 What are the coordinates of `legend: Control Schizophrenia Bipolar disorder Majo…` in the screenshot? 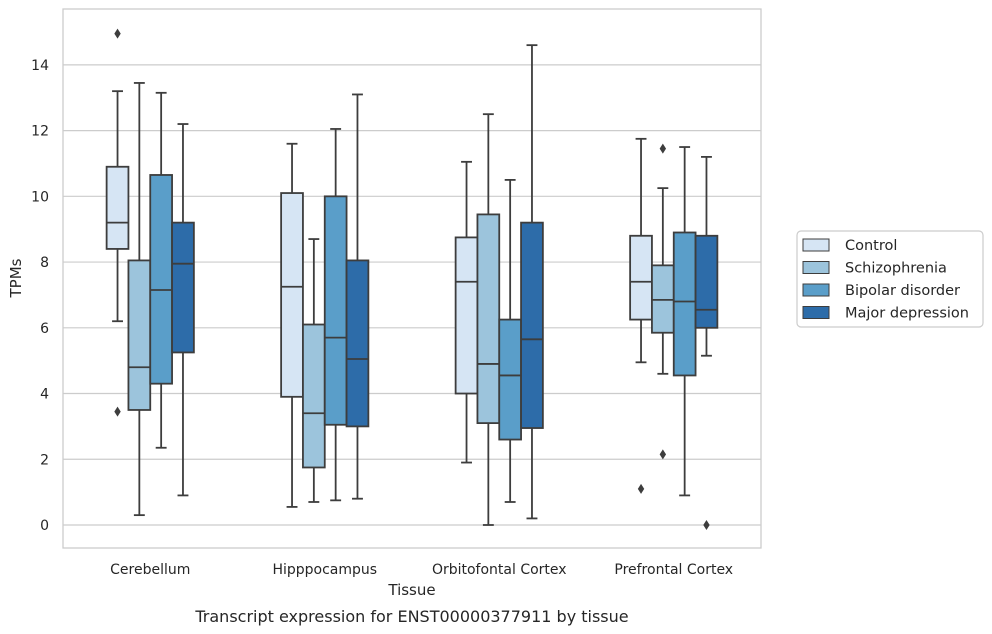 It's located at (890, 279).